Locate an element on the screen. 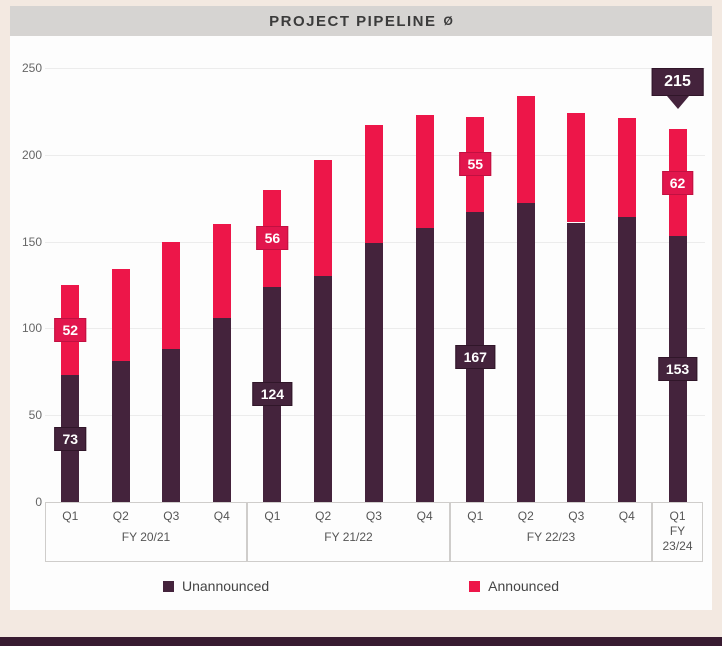 The height and width of the screenshot is (646, 722). legend-item-announced: Announced is located at coordinates (514, 586).